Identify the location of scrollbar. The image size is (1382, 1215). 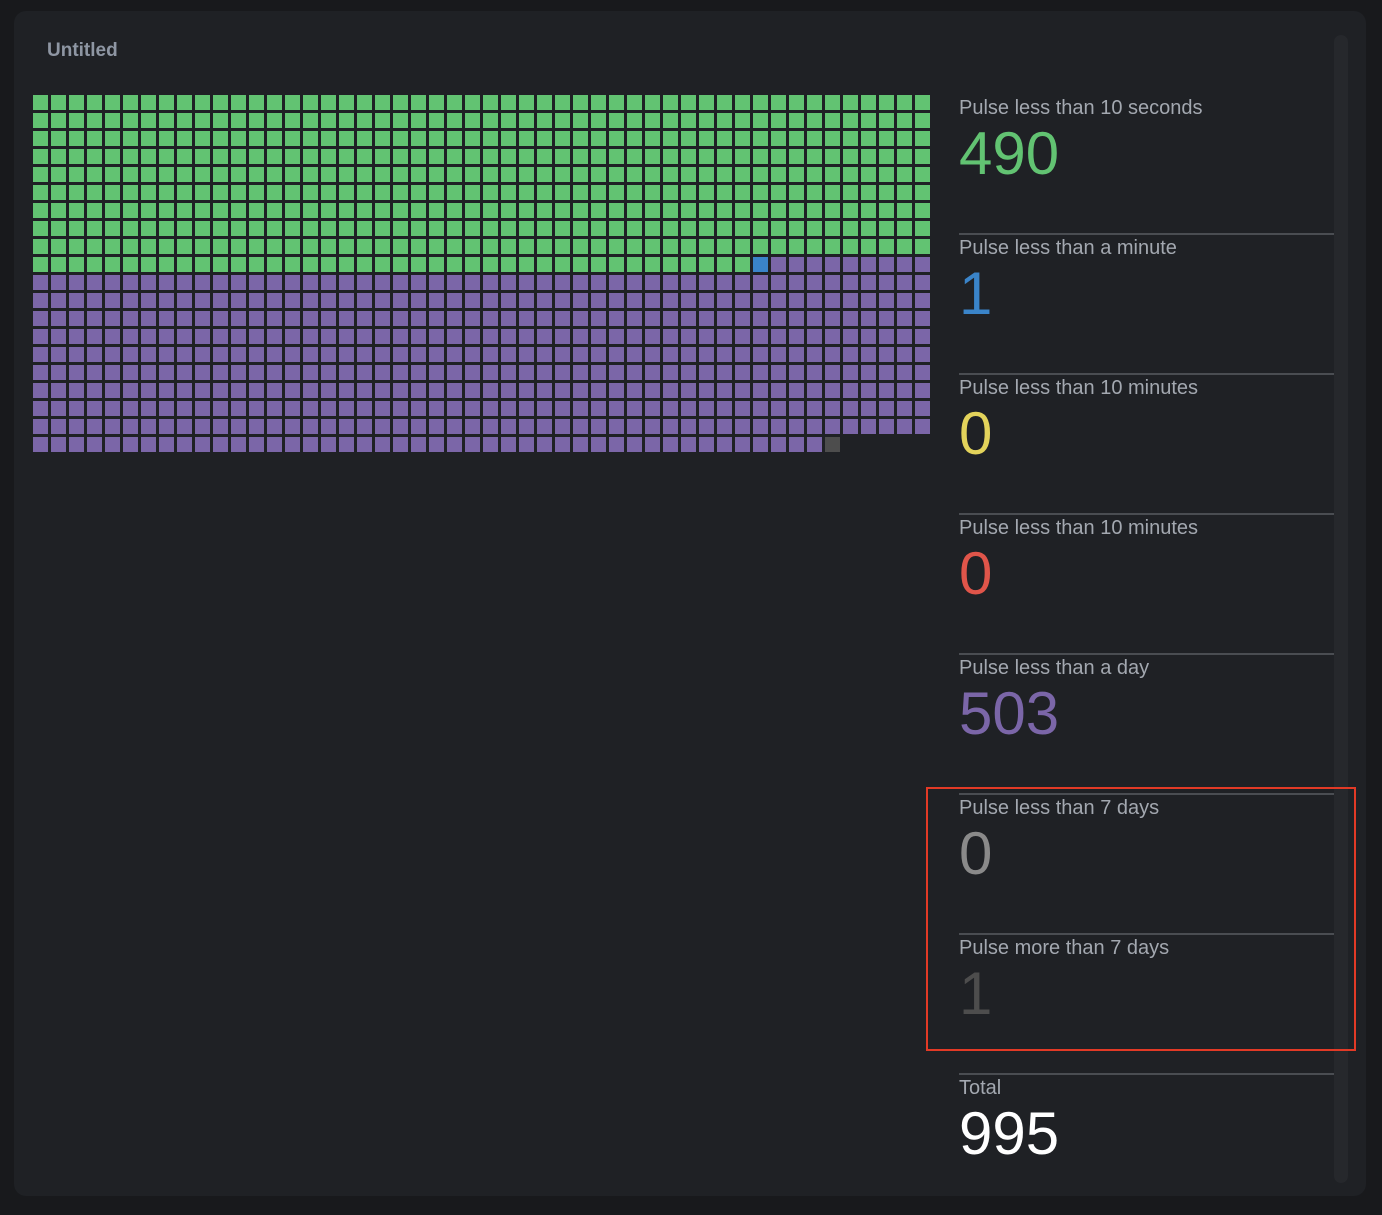
(1341, 609).